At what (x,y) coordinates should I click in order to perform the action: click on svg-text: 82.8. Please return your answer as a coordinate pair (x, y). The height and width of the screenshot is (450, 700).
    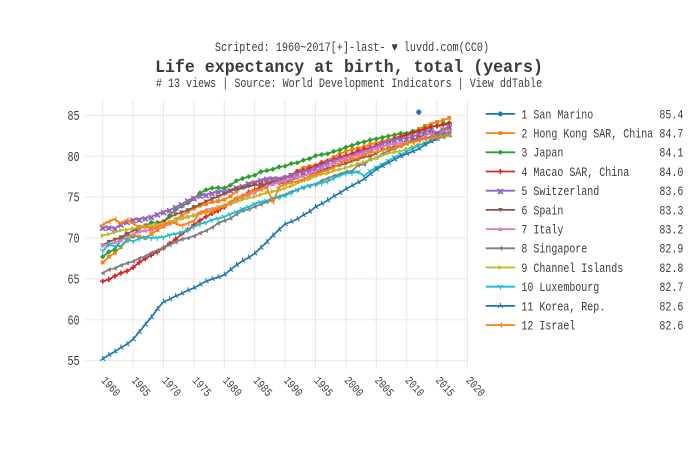
    Looking at the image, I should click on (671, 269).